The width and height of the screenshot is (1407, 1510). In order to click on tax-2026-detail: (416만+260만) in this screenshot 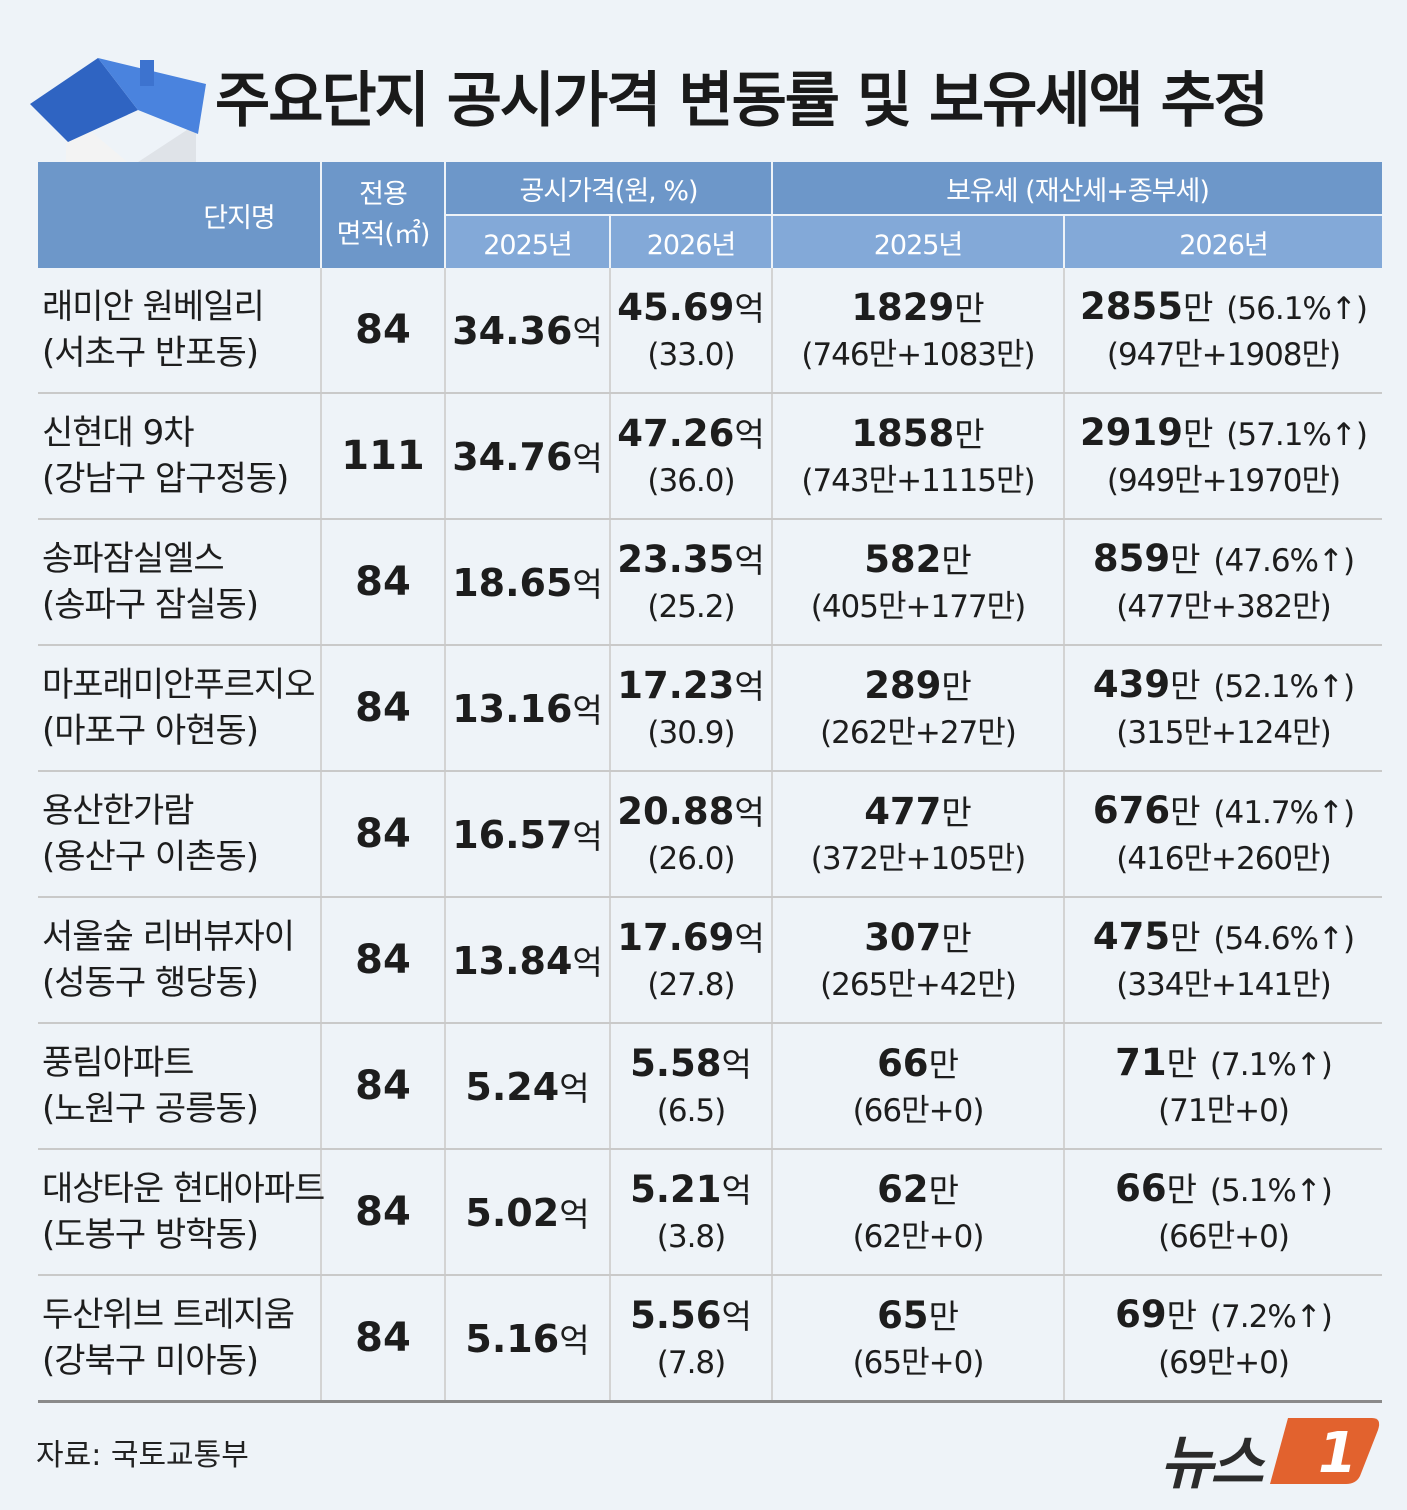, I will do `click(1224, 859)`.